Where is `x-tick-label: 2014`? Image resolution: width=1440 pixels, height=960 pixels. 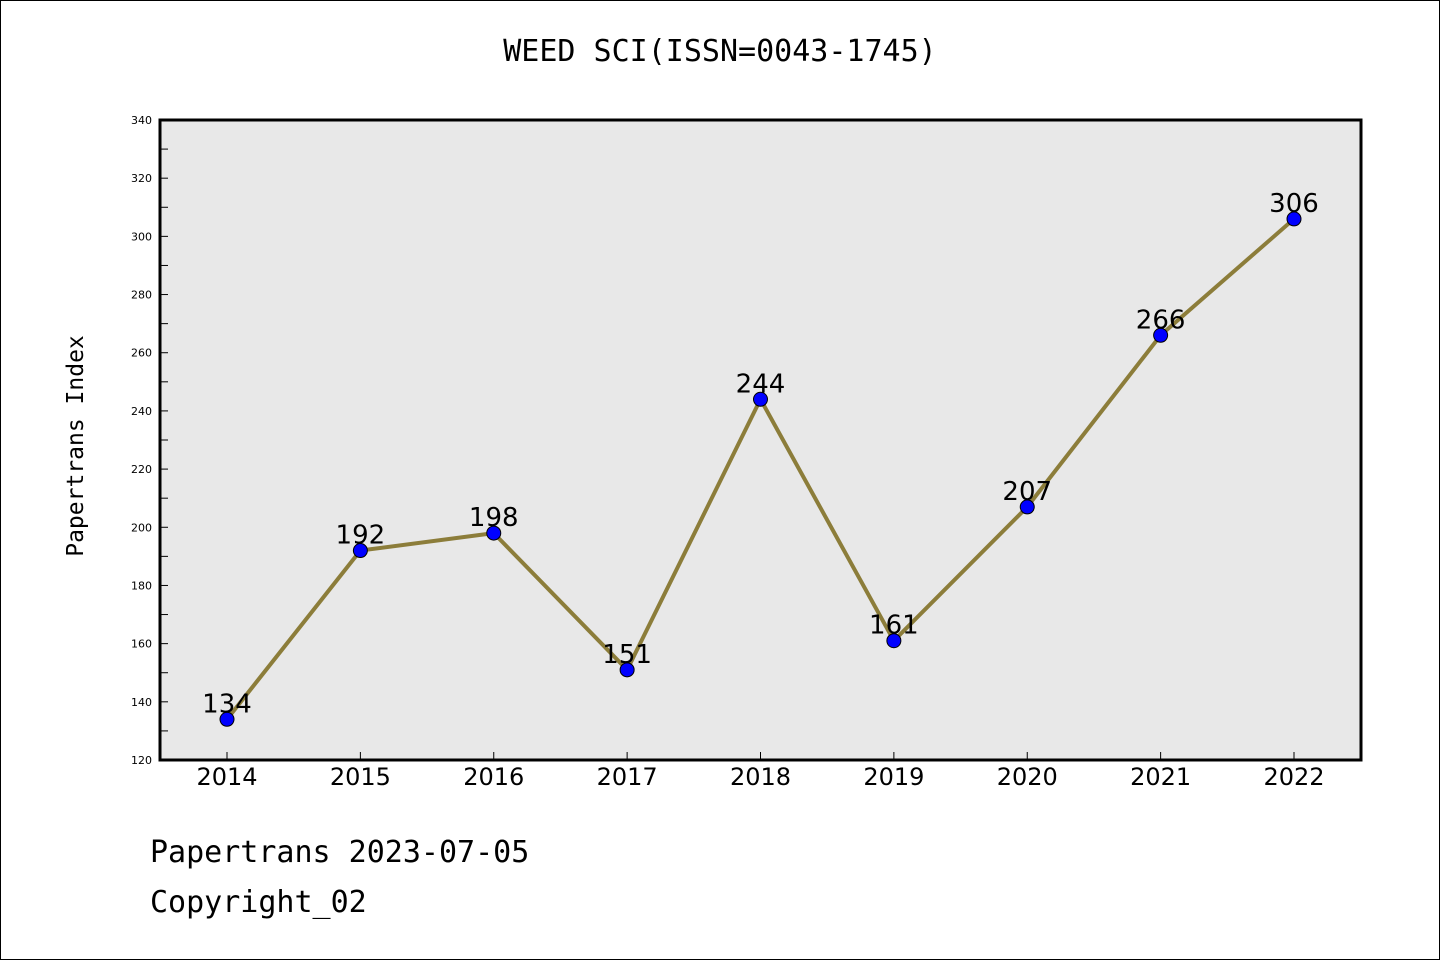 x-tick-label: 2014 is located at coordinates (226, 777).